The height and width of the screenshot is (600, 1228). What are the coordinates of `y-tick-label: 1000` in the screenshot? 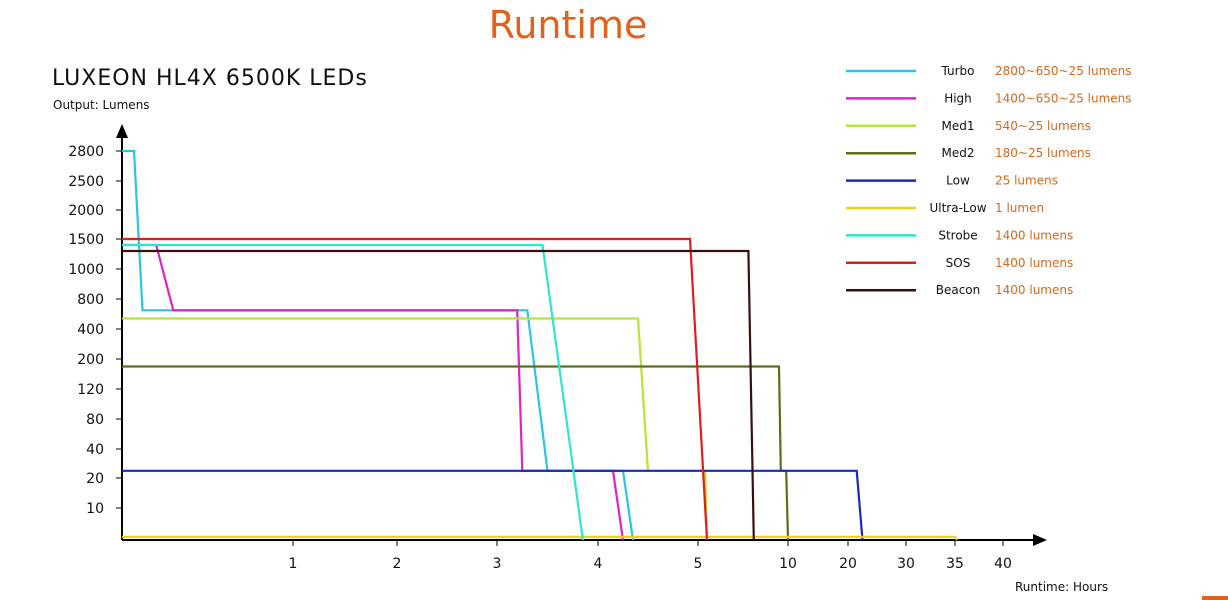 It's located at (86, 270).